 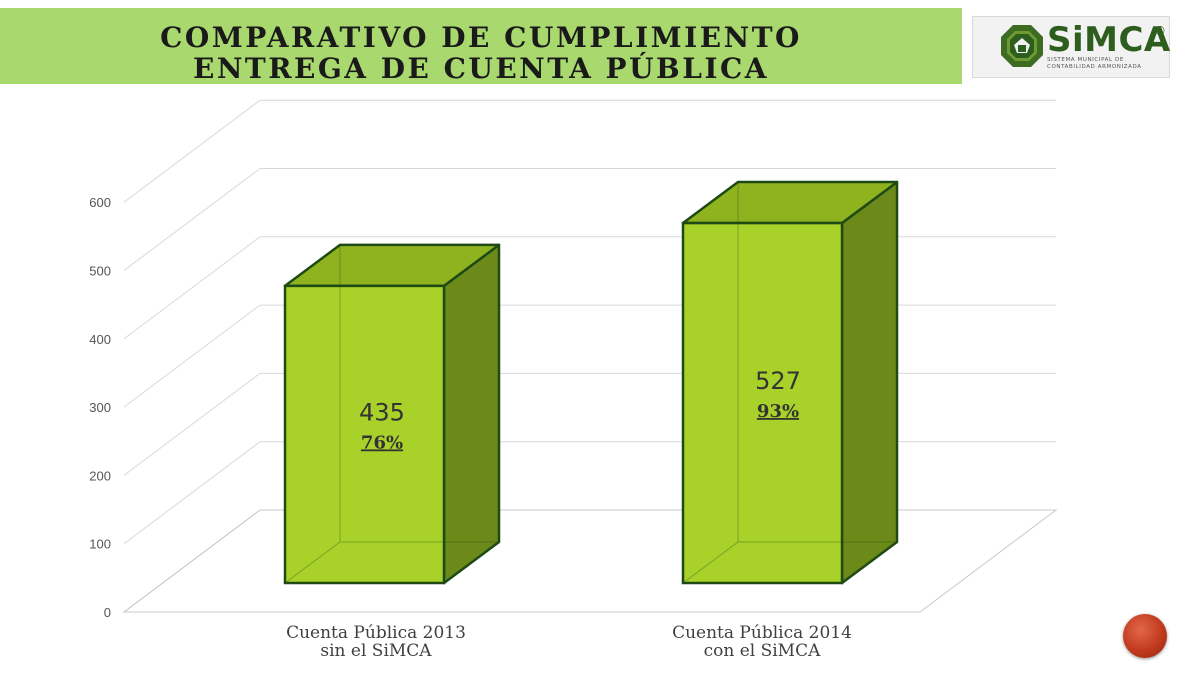 What do you see at coordinates (590, 561) in the screenshot?
I see `chart-floor` at bounding box center [590, 561].